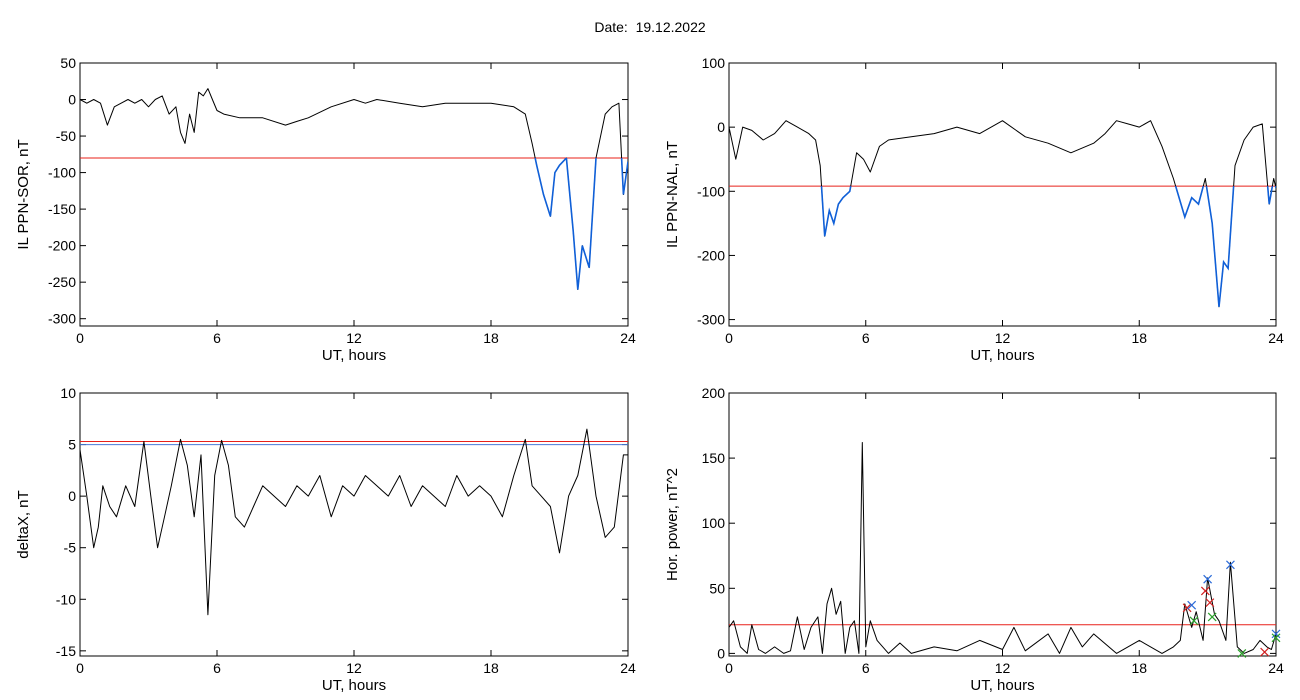  Describe the element at coordinates (70, 548) in the screenshot. I see `y-tick-label: -5` at that location.